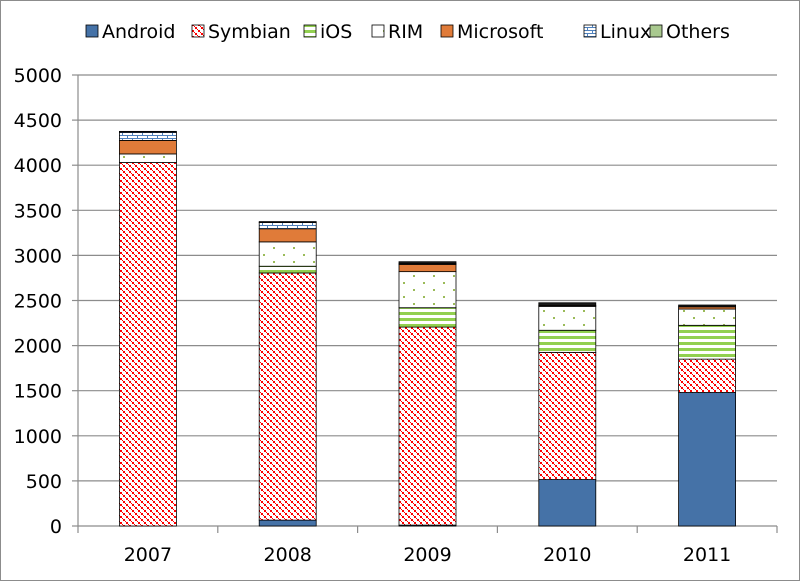 Image resolution: width=800 pixels, height=581 pixels. Describe the element at coordinates (625, 32) in the screenshot. I see `legend-label: Linux` at that location.